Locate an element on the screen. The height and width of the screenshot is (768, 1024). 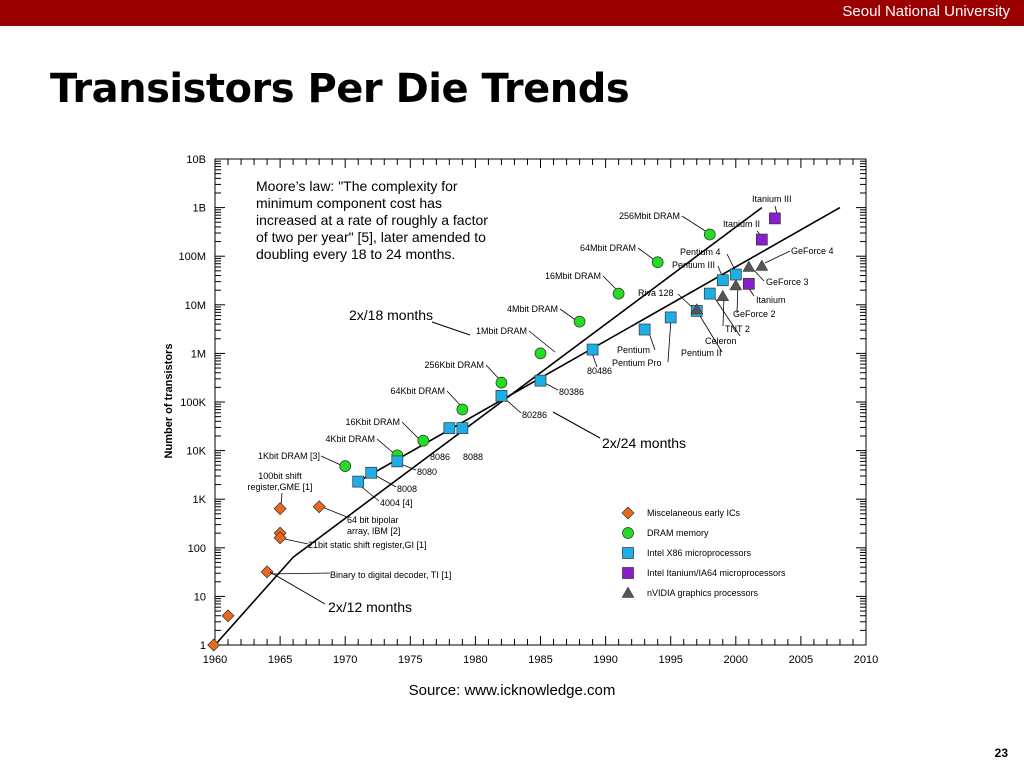
point-label: Pentium is located at coordinates (633, 350).